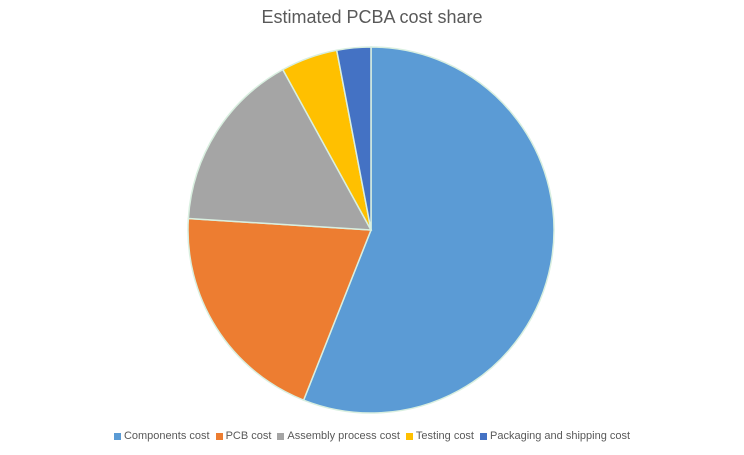 This screenshot has height=455, width=744. I want to click on legend-item: Assembly process cost, so click(338, 436).